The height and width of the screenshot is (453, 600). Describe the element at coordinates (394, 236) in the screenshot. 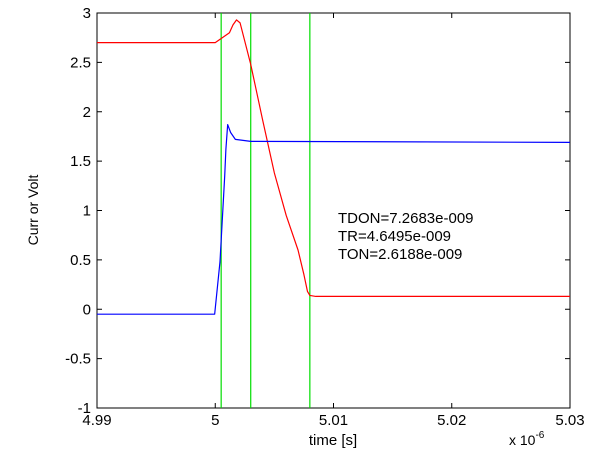

I see `annotation-tr: TR=4.6495e-009` at that location.